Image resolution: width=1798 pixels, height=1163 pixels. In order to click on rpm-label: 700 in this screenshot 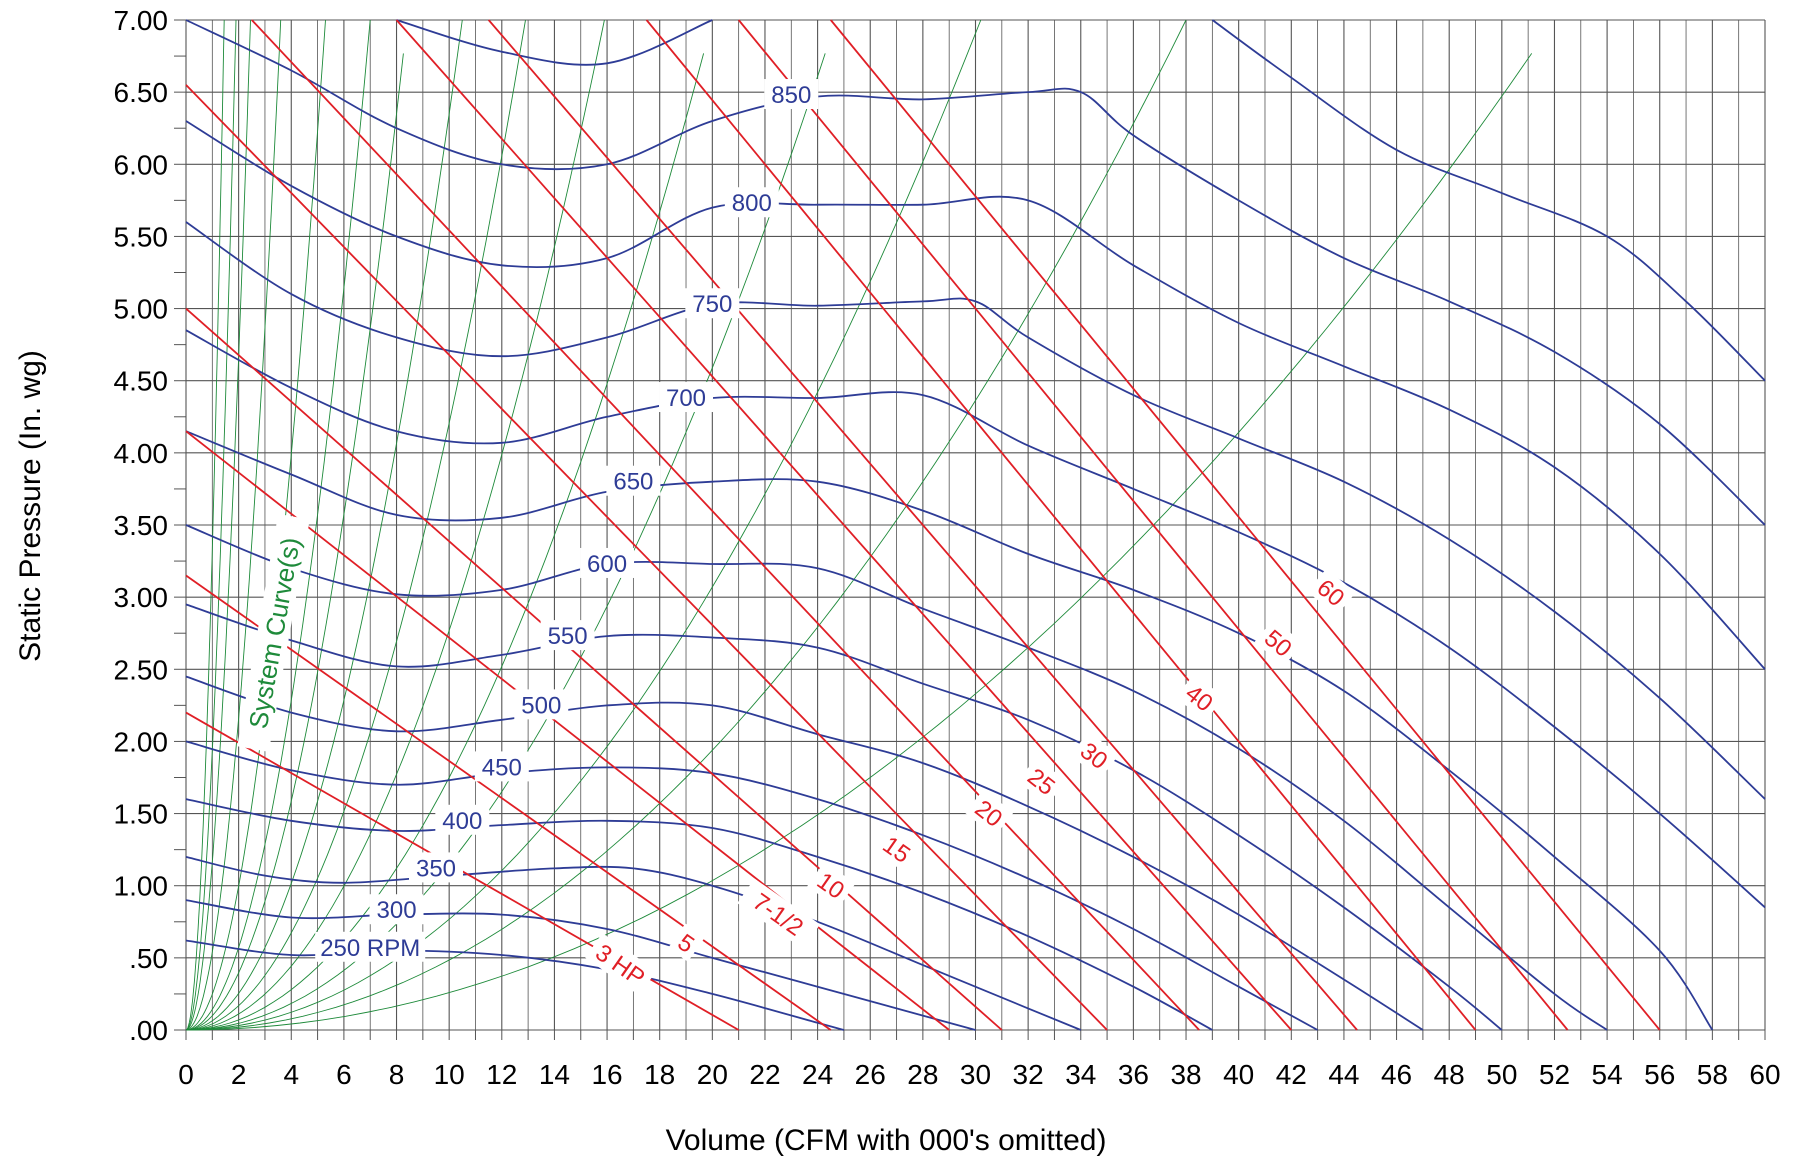, I will do `click(686, 398)`.